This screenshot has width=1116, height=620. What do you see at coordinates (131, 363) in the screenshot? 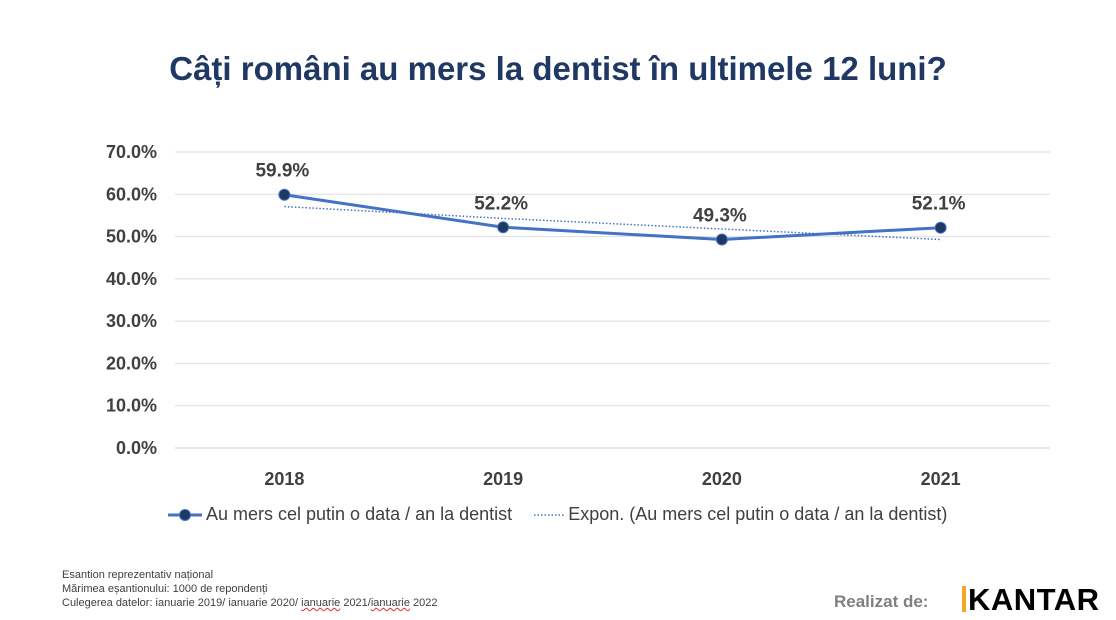
I see `y-tick-label: 20.0%` at bounding box center [131, 363].